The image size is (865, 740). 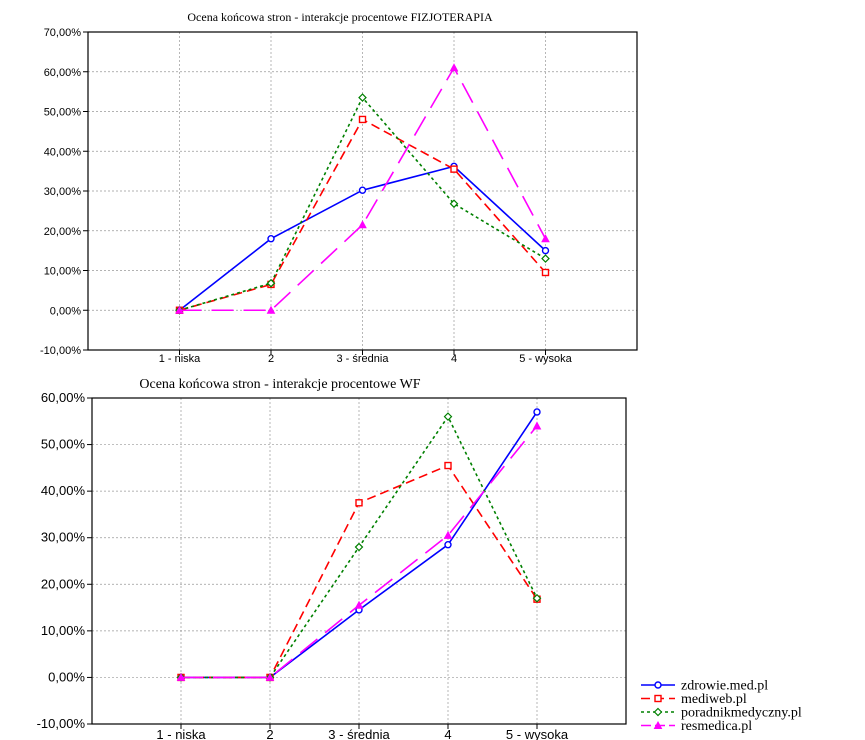 What do you see at coordinates (724, 686) in the screenshot?
I see `legend-label: zdrowie.med.pl` at bounding box center [724, 686].